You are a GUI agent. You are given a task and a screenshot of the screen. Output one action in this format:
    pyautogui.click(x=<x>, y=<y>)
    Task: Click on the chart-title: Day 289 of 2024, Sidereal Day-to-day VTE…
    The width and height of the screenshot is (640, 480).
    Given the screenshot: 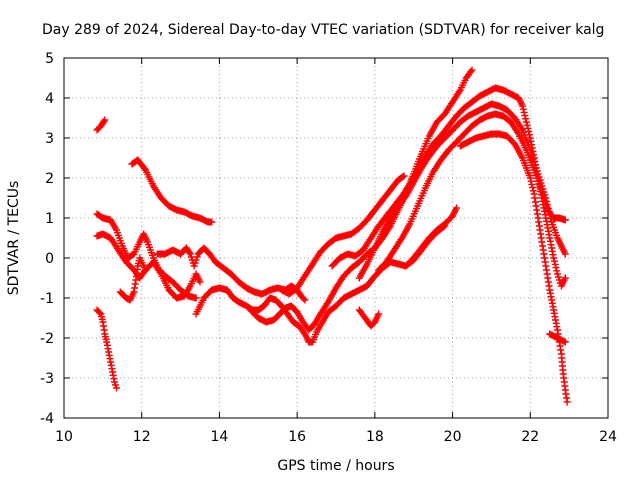 What is the action you would take?
    pyautogui.click(x=323, y=30)
    